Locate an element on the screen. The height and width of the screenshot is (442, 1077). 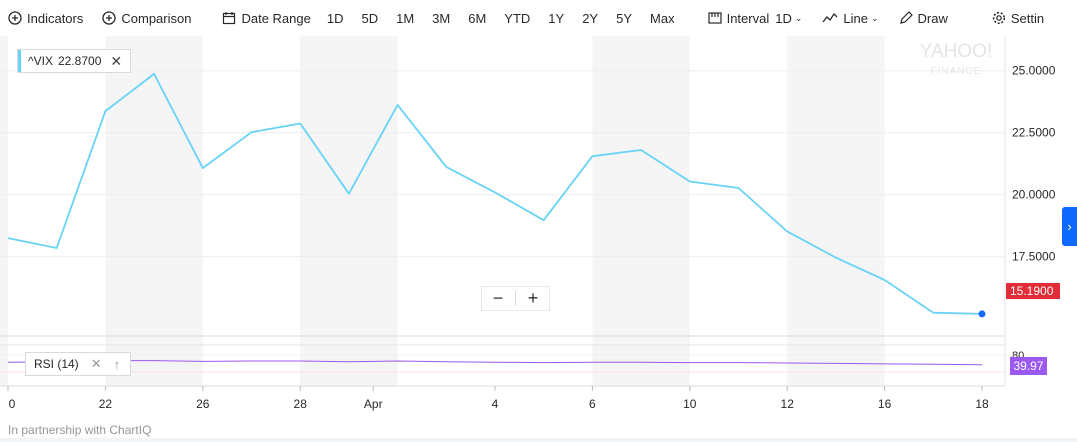
zoom-out-button: − is located at coordinates (498, 298).